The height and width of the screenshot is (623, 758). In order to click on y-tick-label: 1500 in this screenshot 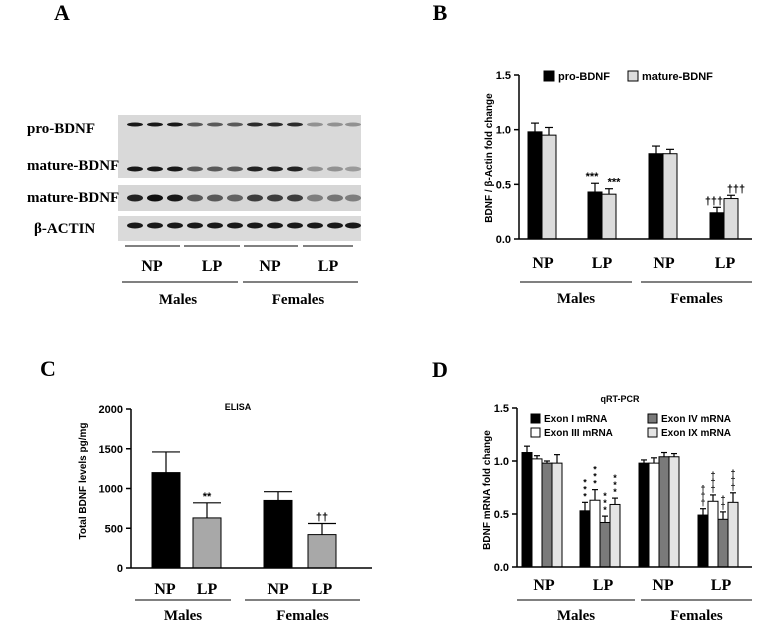, I will do `click(111, 450)`.